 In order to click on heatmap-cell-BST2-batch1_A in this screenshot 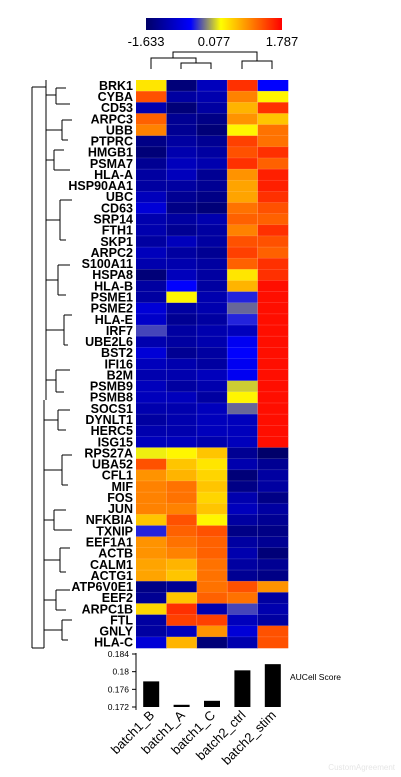, I will do `click(182, 353)`.